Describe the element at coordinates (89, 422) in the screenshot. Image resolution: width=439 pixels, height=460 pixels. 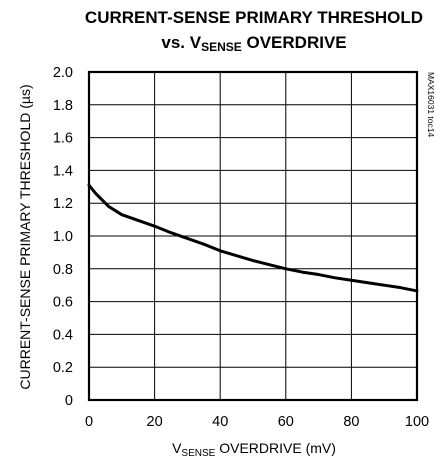
I see `x-tick-label-0: 0` at that location.